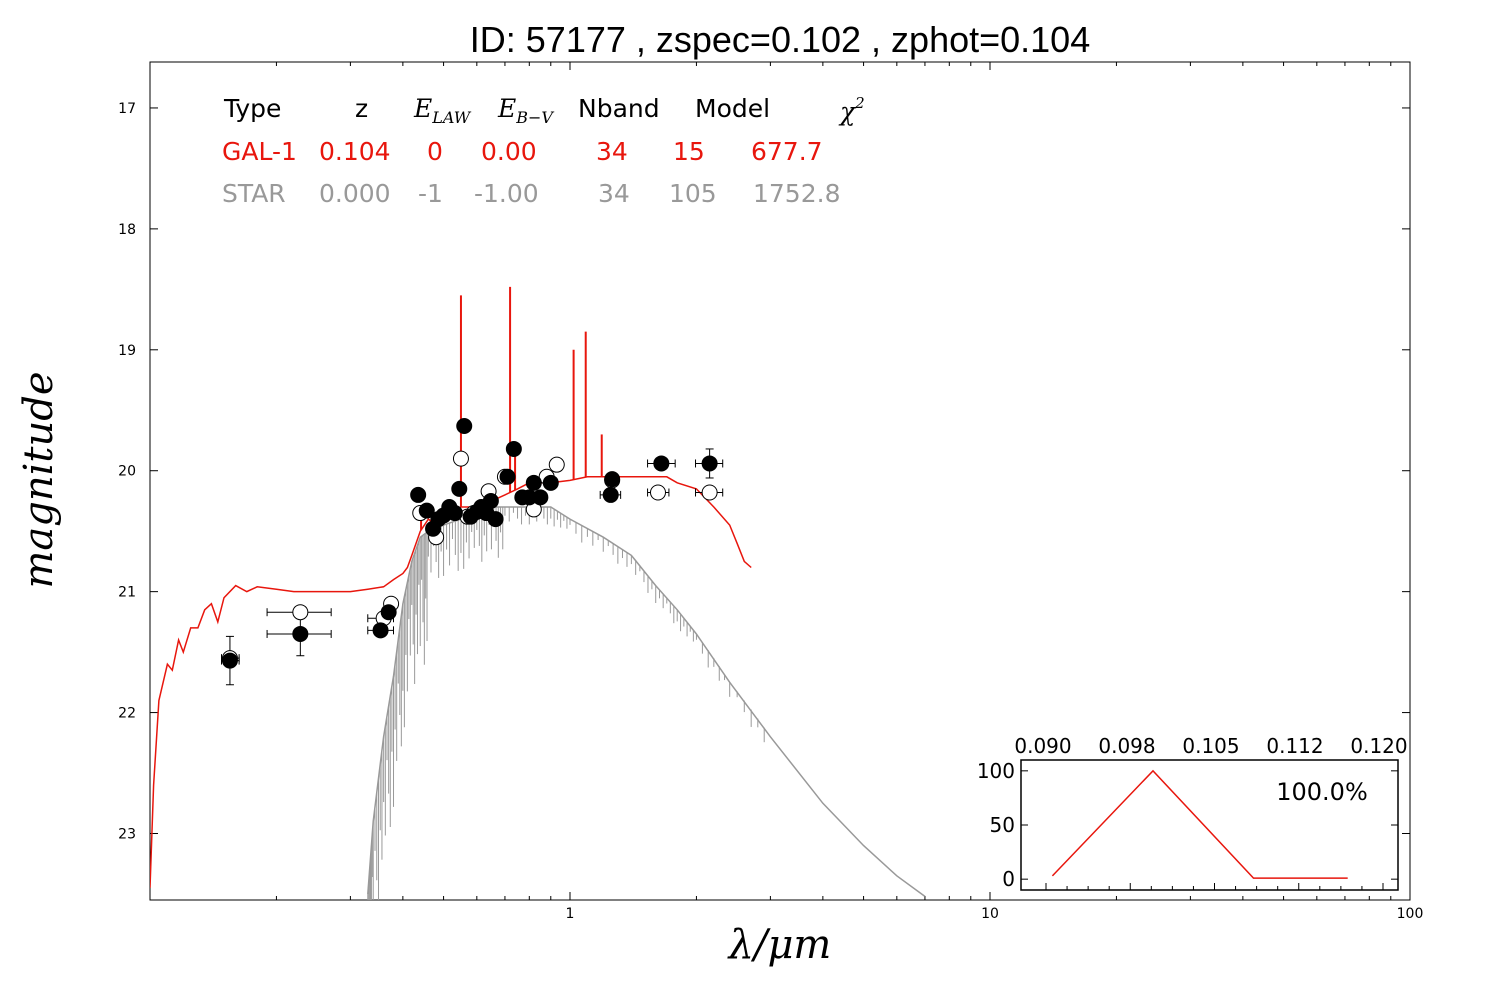  What do you see at coordinates (509, 151) in the screenshot?
I see `gal-ebv: 0.00` at bounding box center [509, 151].